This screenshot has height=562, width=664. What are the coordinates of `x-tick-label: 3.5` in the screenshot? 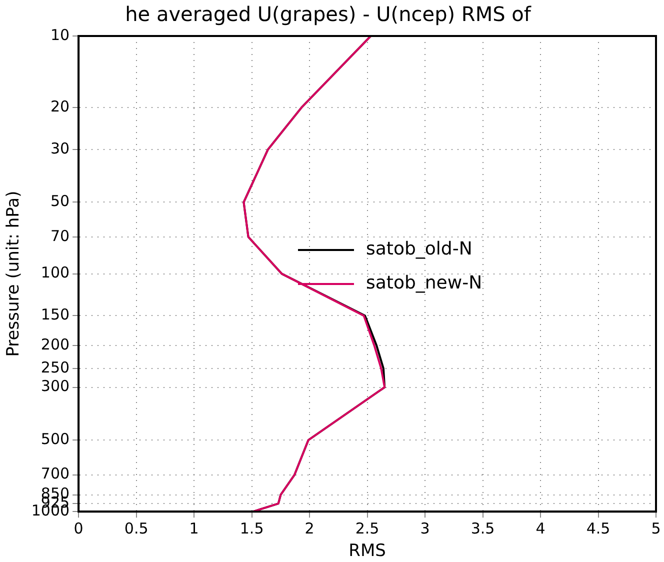 It's located at (482, 528).